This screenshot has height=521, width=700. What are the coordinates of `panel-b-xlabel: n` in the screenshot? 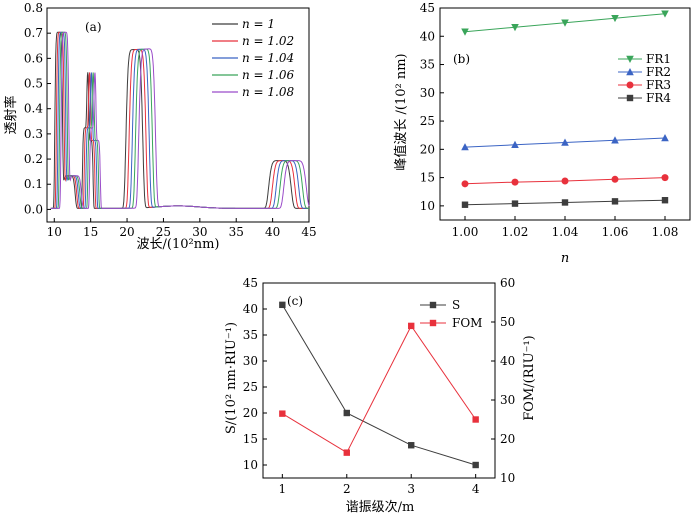 It's located at (565, 258).